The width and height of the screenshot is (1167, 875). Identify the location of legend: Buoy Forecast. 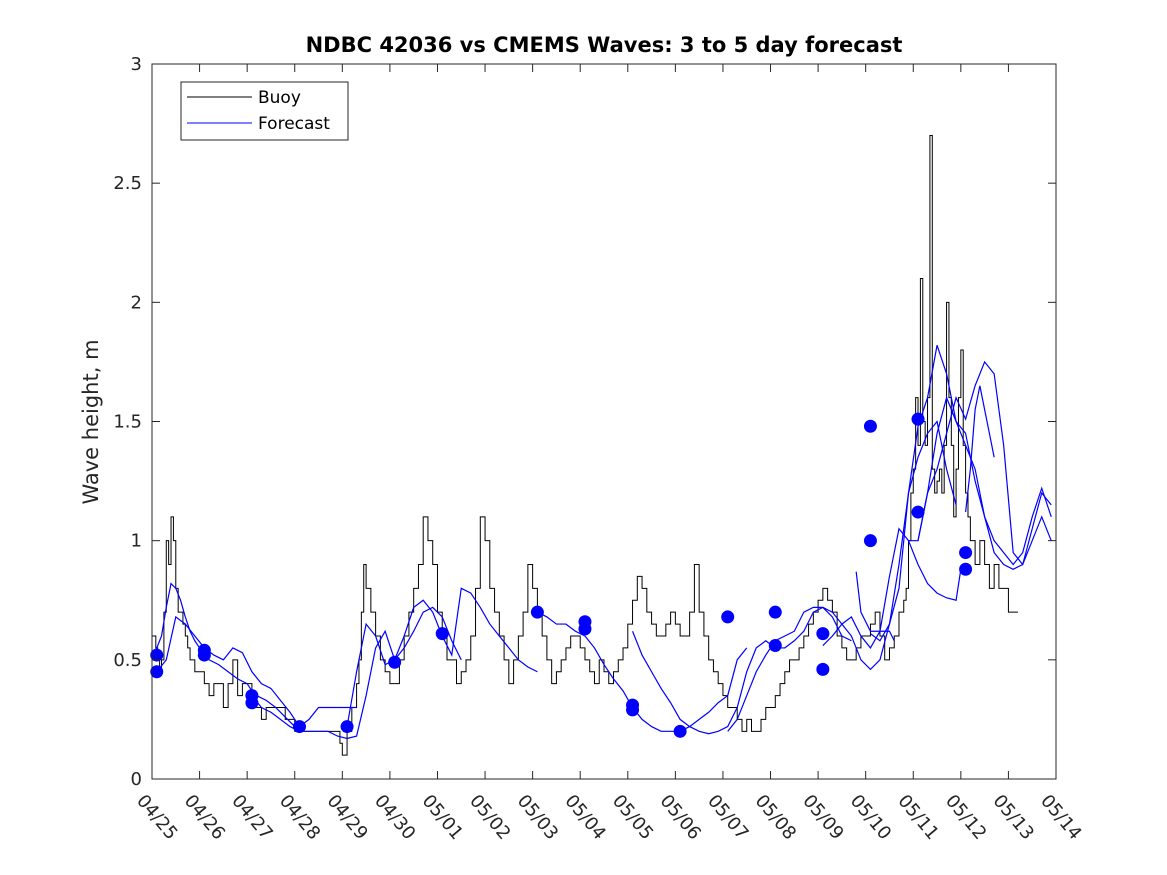
(264, 111).